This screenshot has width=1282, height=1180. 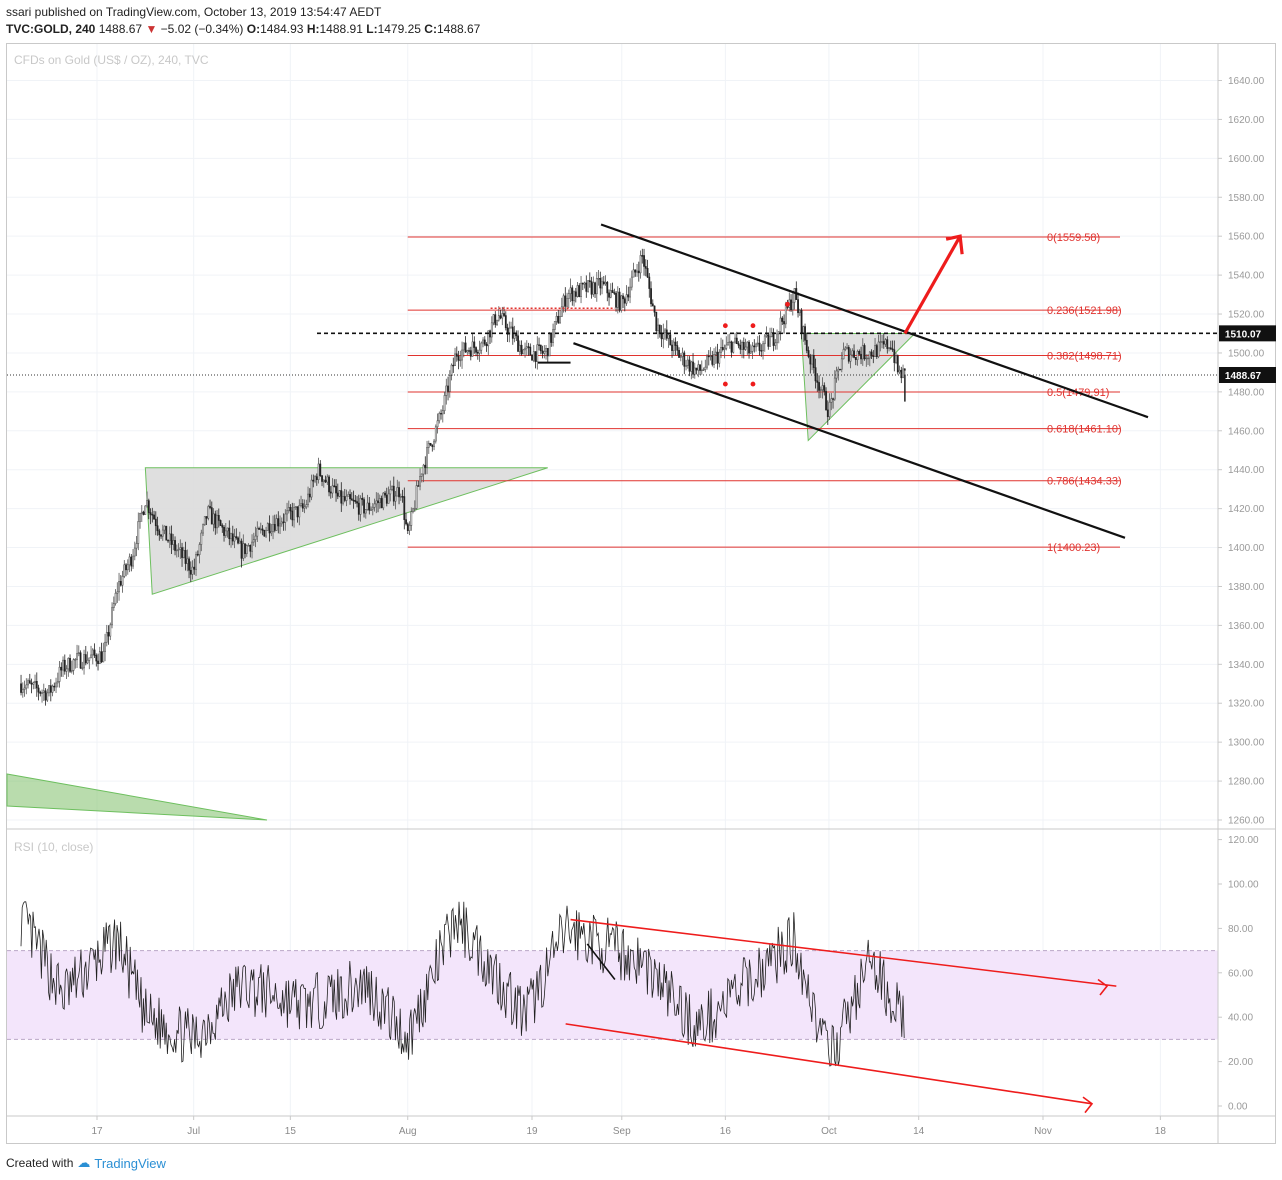 I want to click on last-price: 1488.67, so click(x=120, y=29).